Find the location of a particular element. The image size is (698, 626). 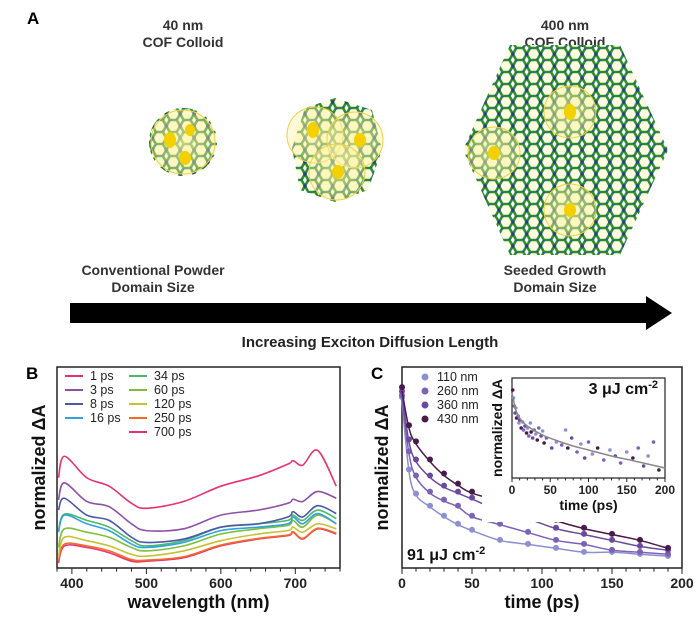

legend-item: 16 ps is located at coordinates (93, 418).